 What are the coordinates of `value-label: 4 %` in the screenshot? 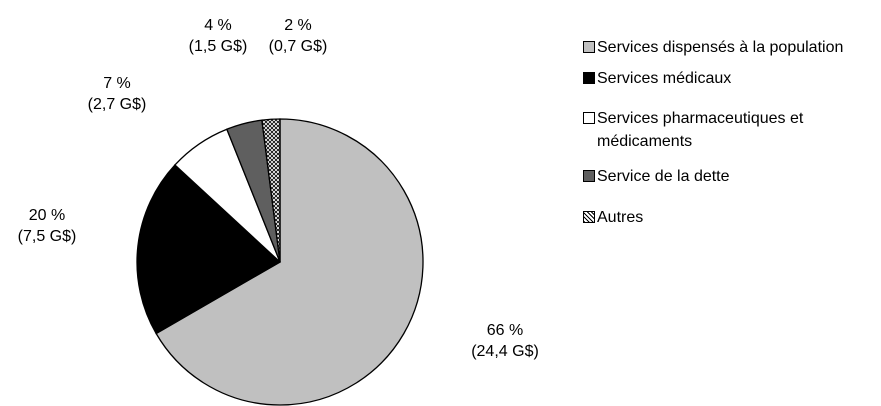 It's located at (218, 25).